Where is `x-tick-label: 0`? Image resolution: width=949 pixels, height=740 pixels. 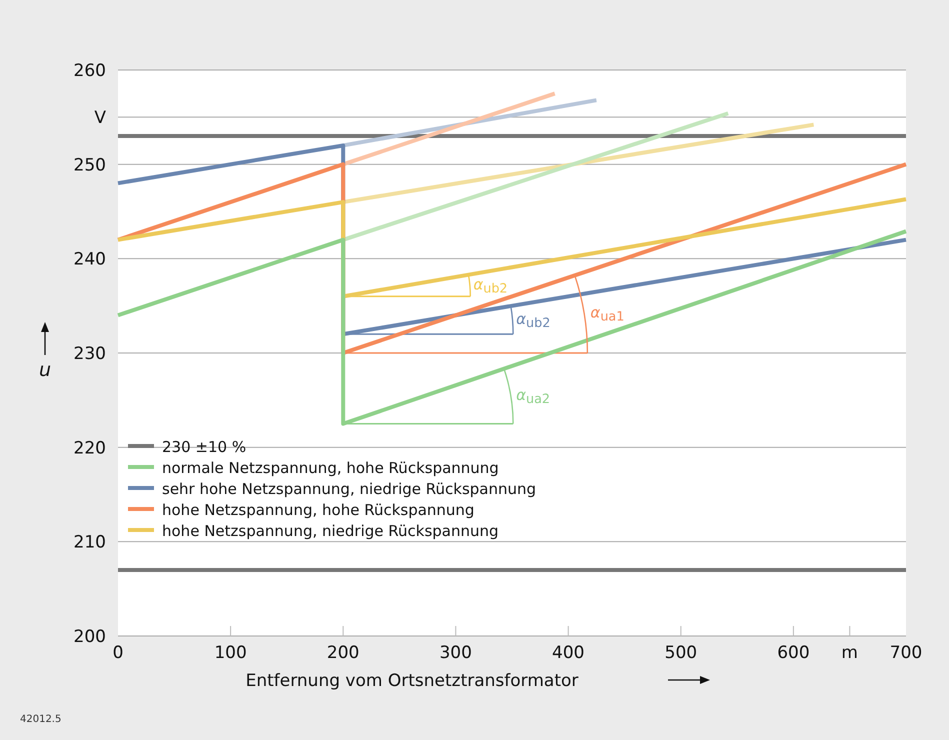
x-tick-label: 0 is located at coordinates (118, 653).